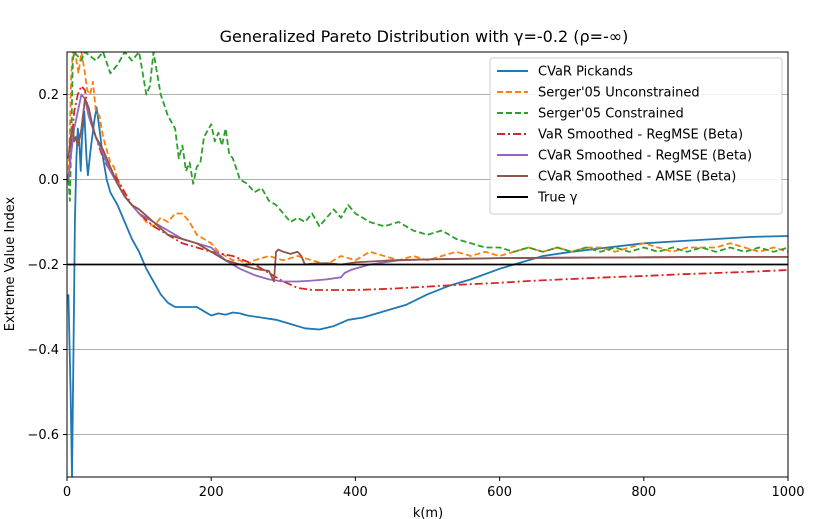 The image size is (830, 519). Describe the element at coordinates (43, 435) in the screenshot. I see `y-tick-label: −0.6` at that location.